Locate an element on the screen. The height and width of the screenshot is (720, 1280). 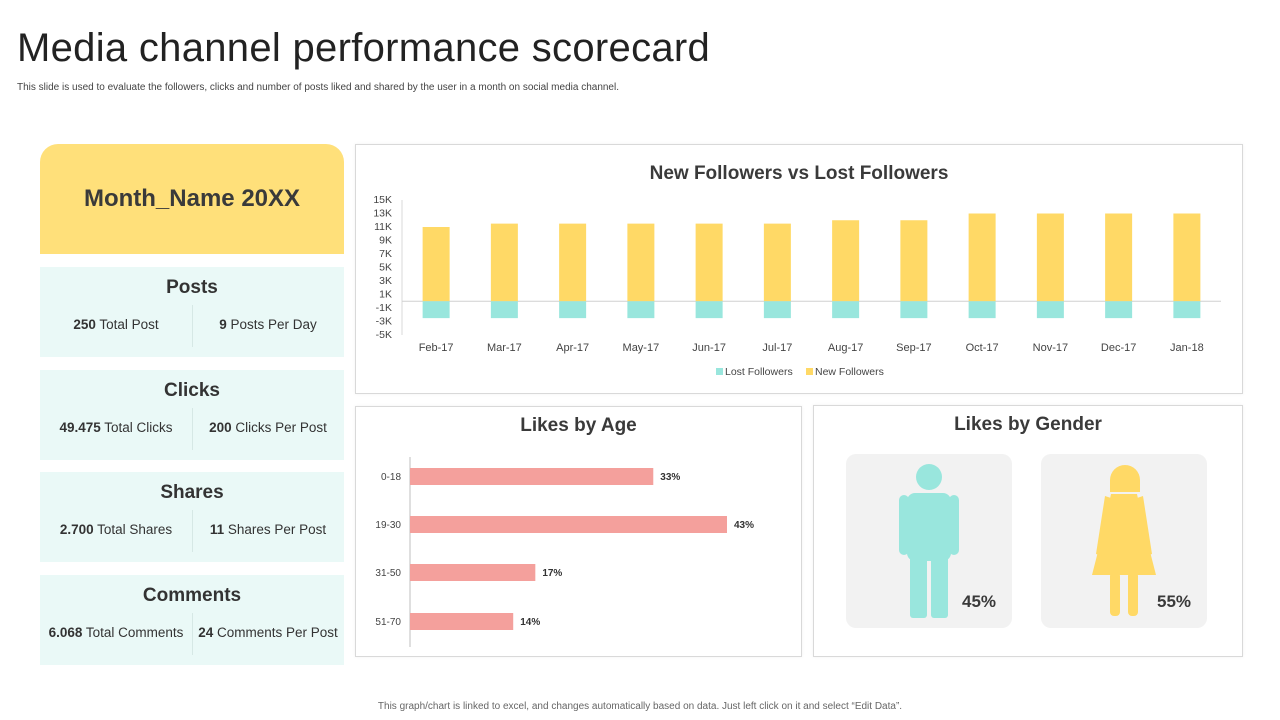
metric-left-label: Total Comments is located at coordinates (134, 632).